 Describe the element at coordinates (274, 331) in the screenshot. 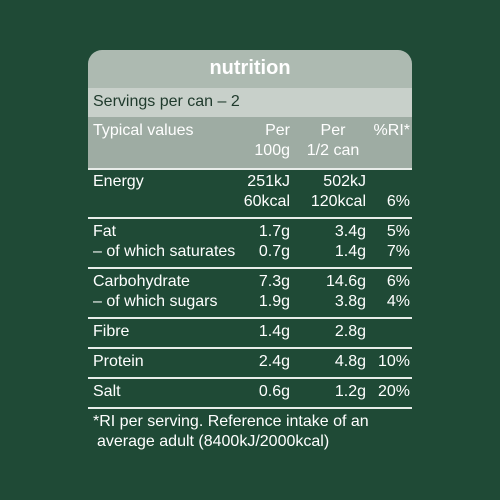

I see `per-100g: 1.4g` at that location.